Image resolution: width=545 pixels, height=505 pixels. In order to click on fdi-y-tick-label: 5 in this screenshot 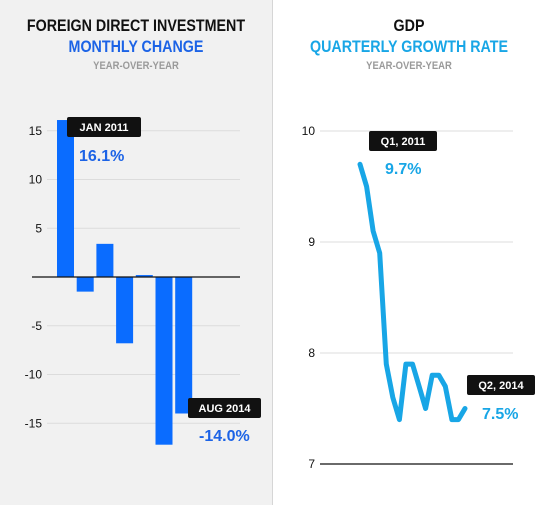, I will do `click(38, 228)`.